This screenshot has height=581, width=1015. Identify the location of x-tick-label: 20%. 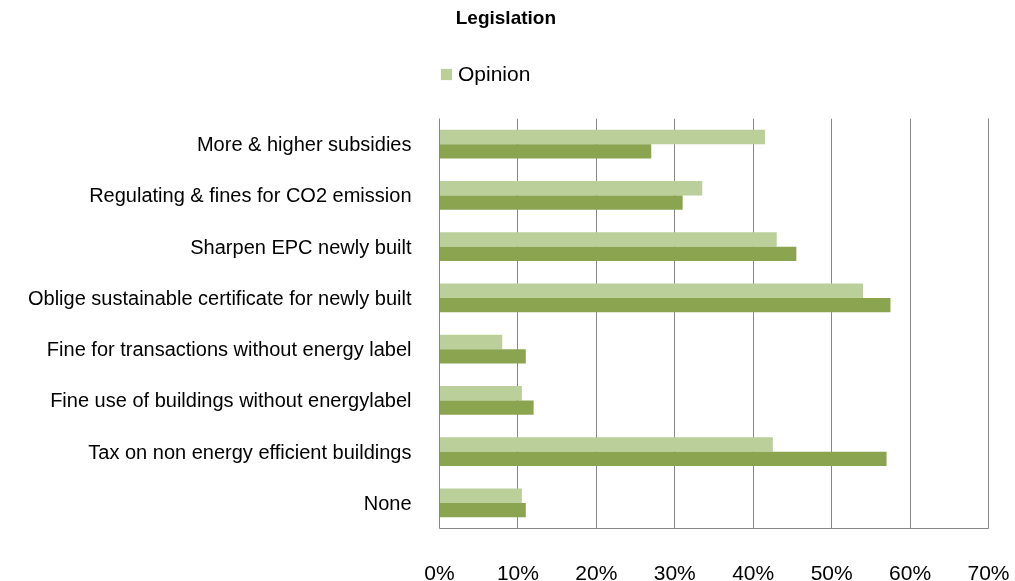
(596, 570).